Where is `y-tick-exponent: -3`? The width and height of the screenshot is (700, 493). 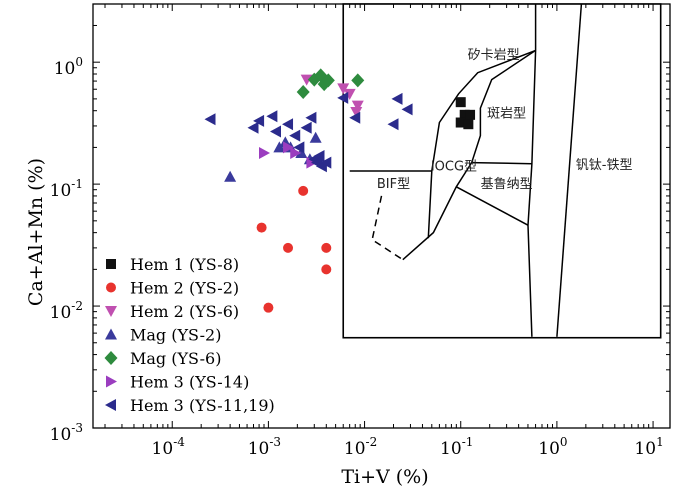 y-tick-exponent: -3 is located at coordinates (77, 428).